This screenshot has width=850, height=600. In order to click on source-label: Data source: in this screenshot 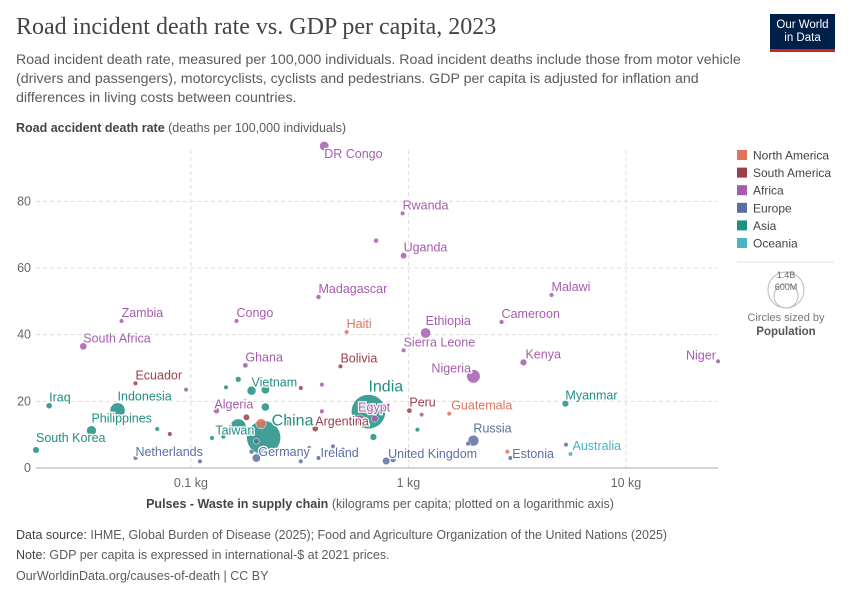, I will do `click(51, 535)`.